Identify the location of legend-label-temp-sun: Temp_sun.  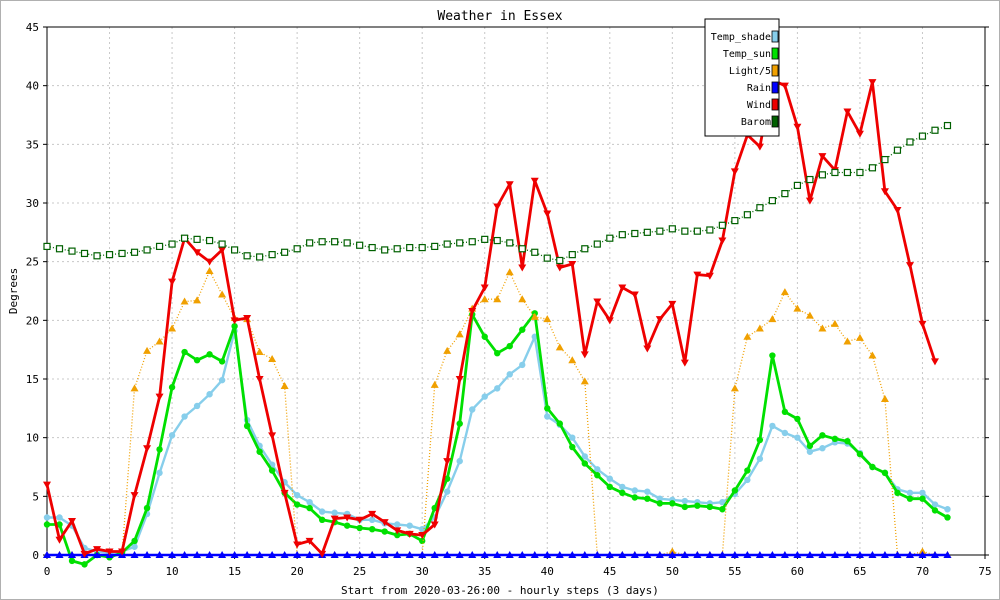
(747, 54).